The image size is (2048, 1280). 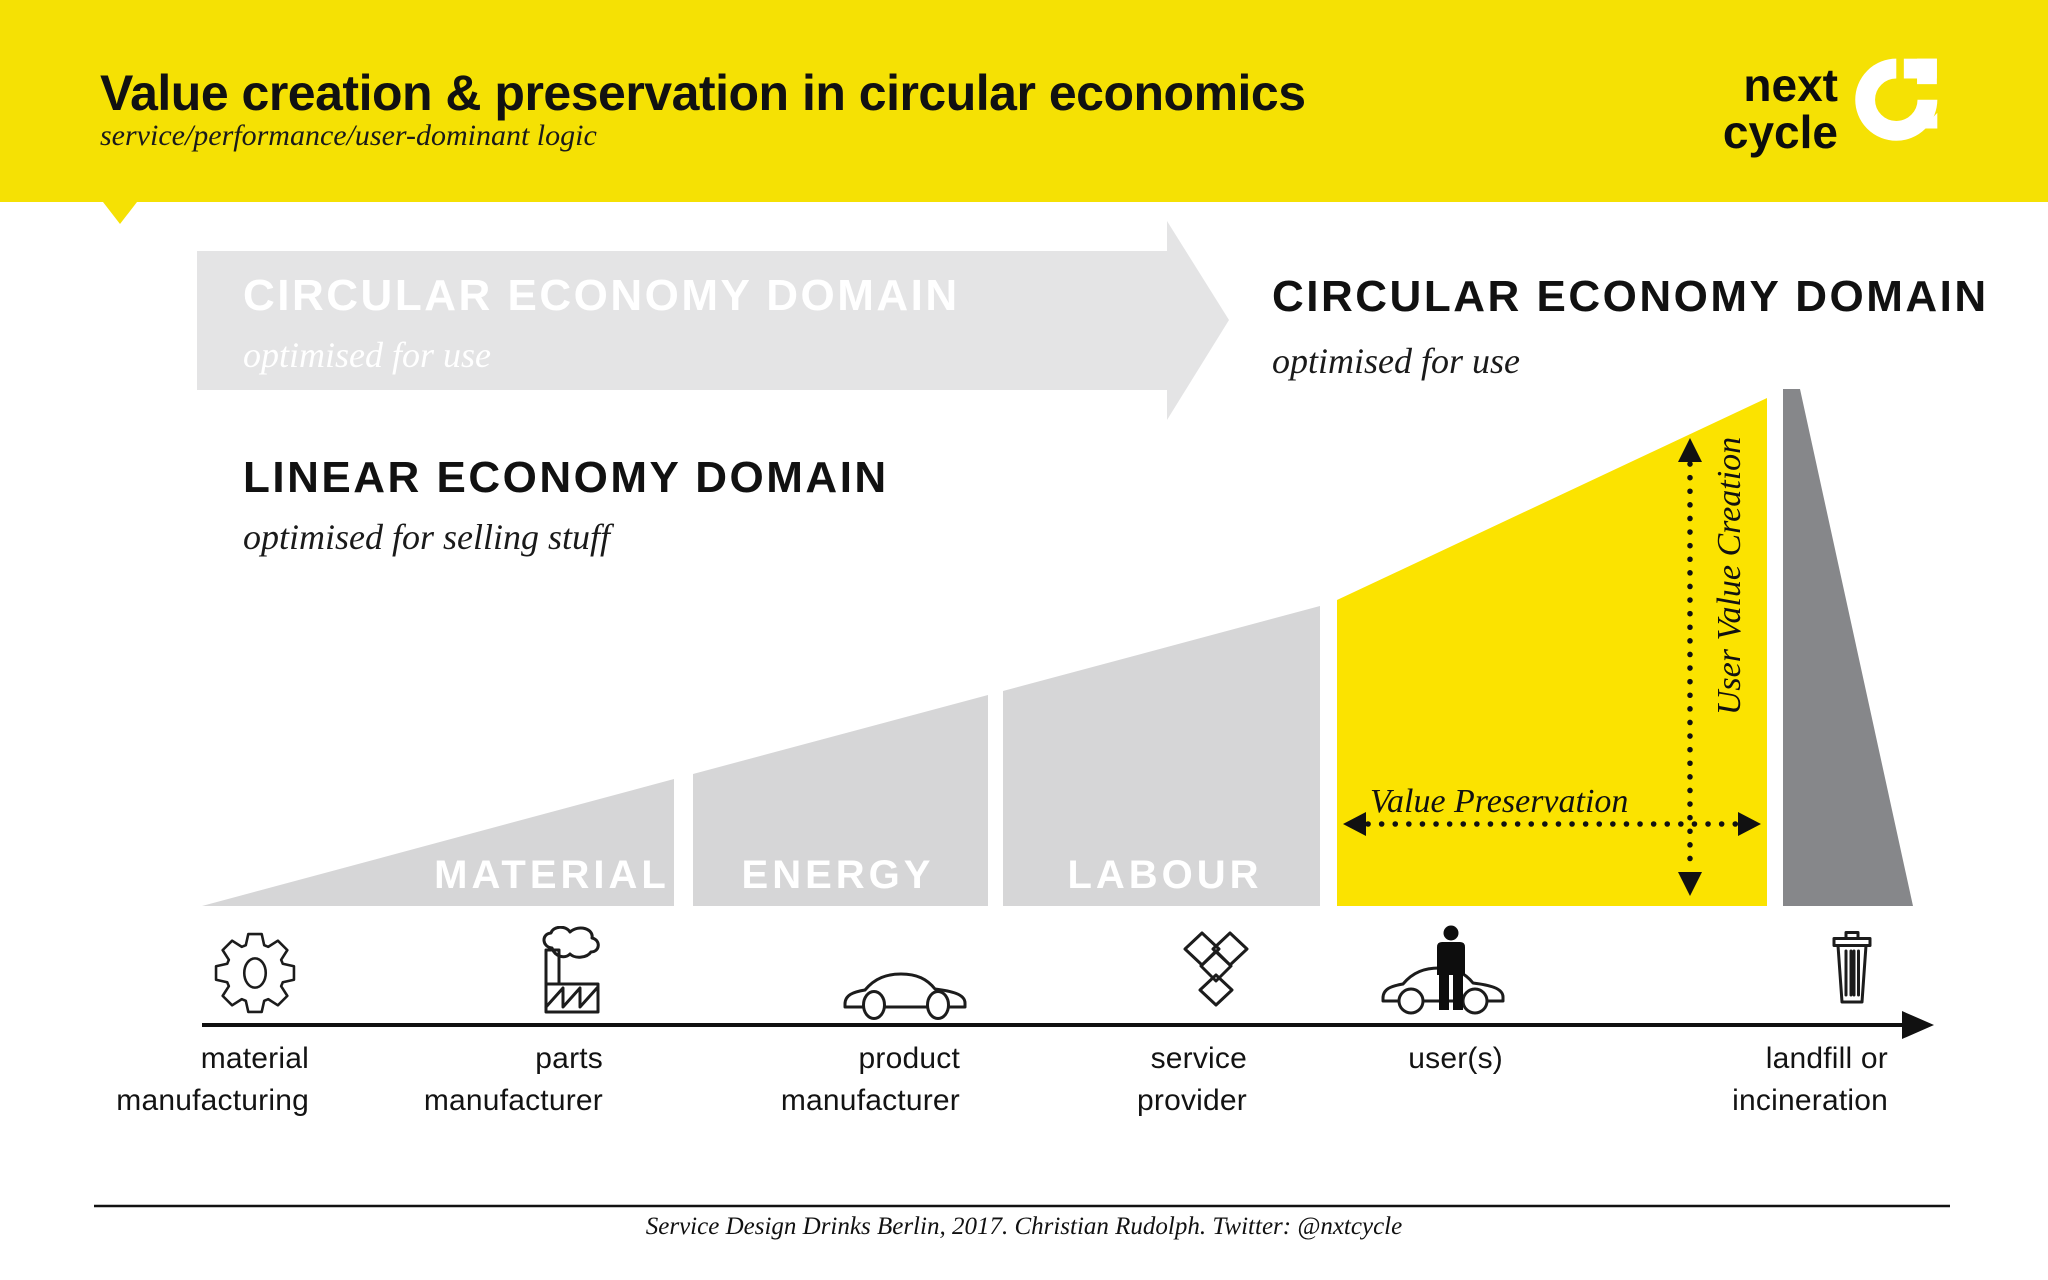 What do you see at coordinates (212, 1100) in the screenshot?
I see `stage-label-line: manufacturing` at bounding box center [212, 1100].